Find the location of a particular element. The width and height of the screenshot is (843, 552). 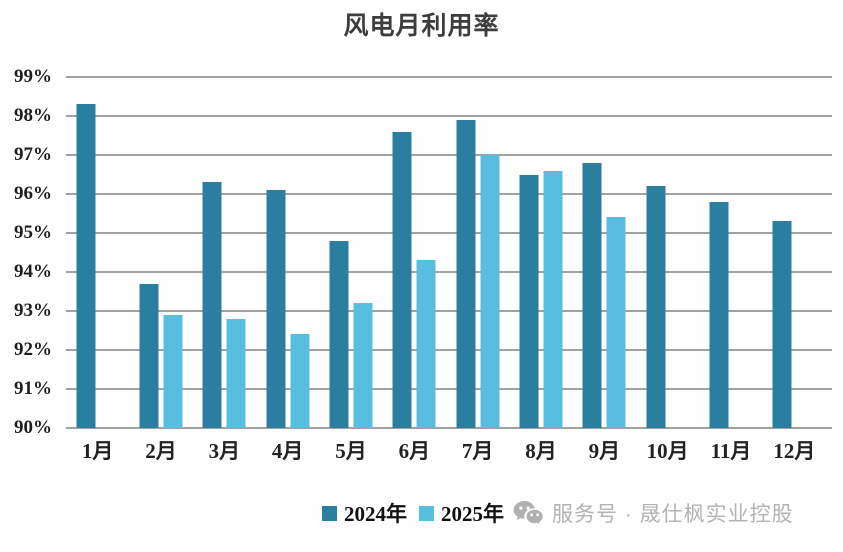

bar-group-2月 is located at coordinates (160, 252).